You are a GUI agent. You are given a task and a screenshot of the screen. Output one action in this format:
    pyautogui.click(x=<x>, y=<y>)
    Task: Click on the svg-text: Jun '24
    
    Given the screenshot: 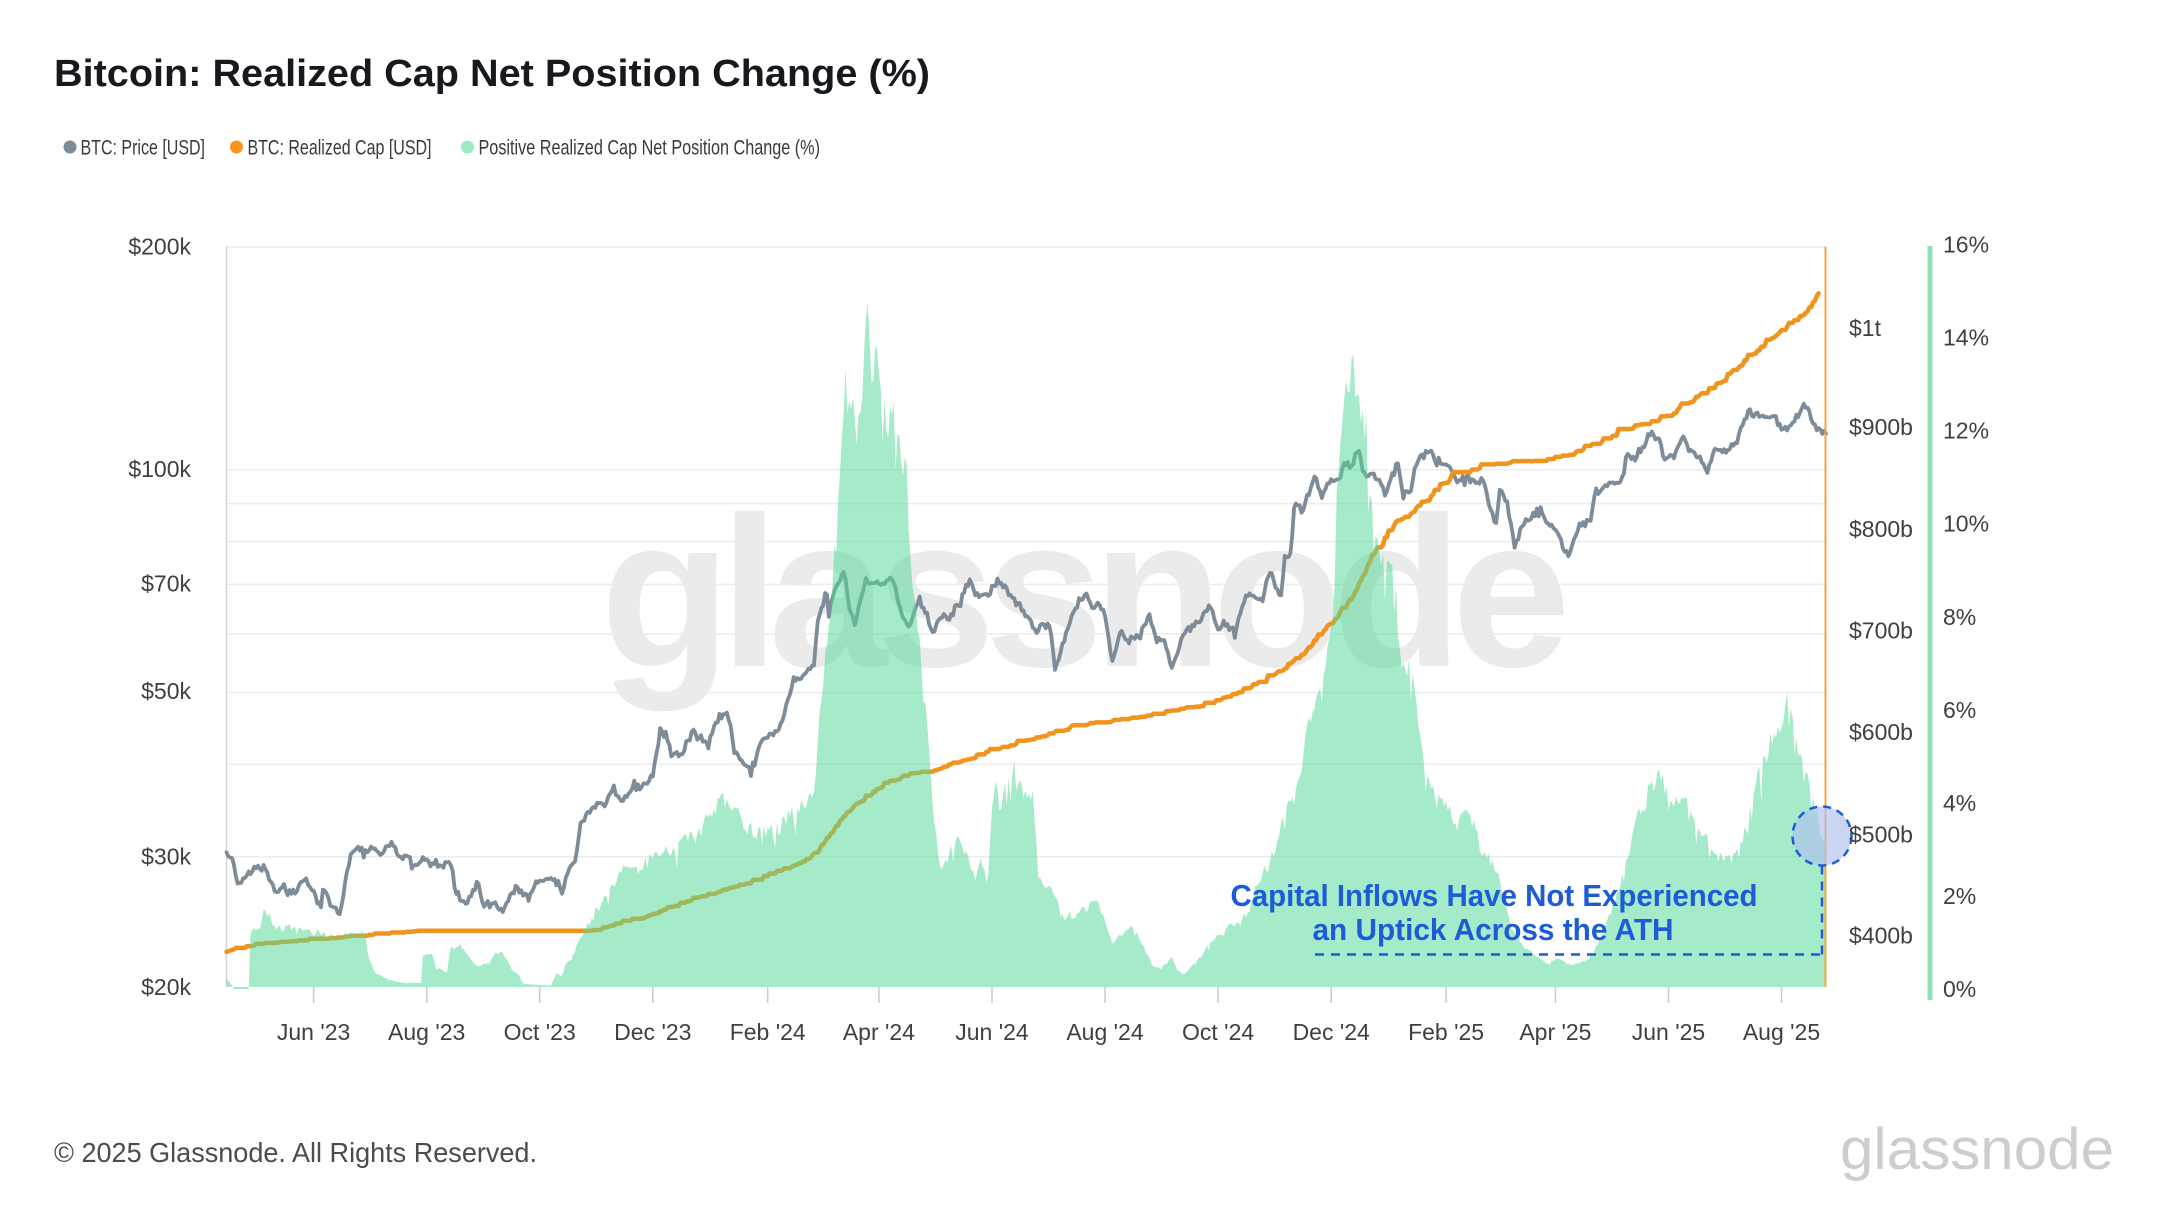 What is the action you would take?
    pyautogui.click(x=992, y=1032)
    